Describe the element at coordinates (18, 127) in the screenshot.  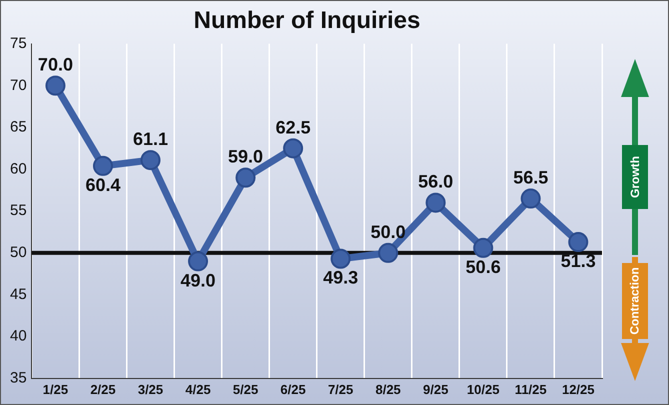
I see `y-tick-label: 65` at that location.